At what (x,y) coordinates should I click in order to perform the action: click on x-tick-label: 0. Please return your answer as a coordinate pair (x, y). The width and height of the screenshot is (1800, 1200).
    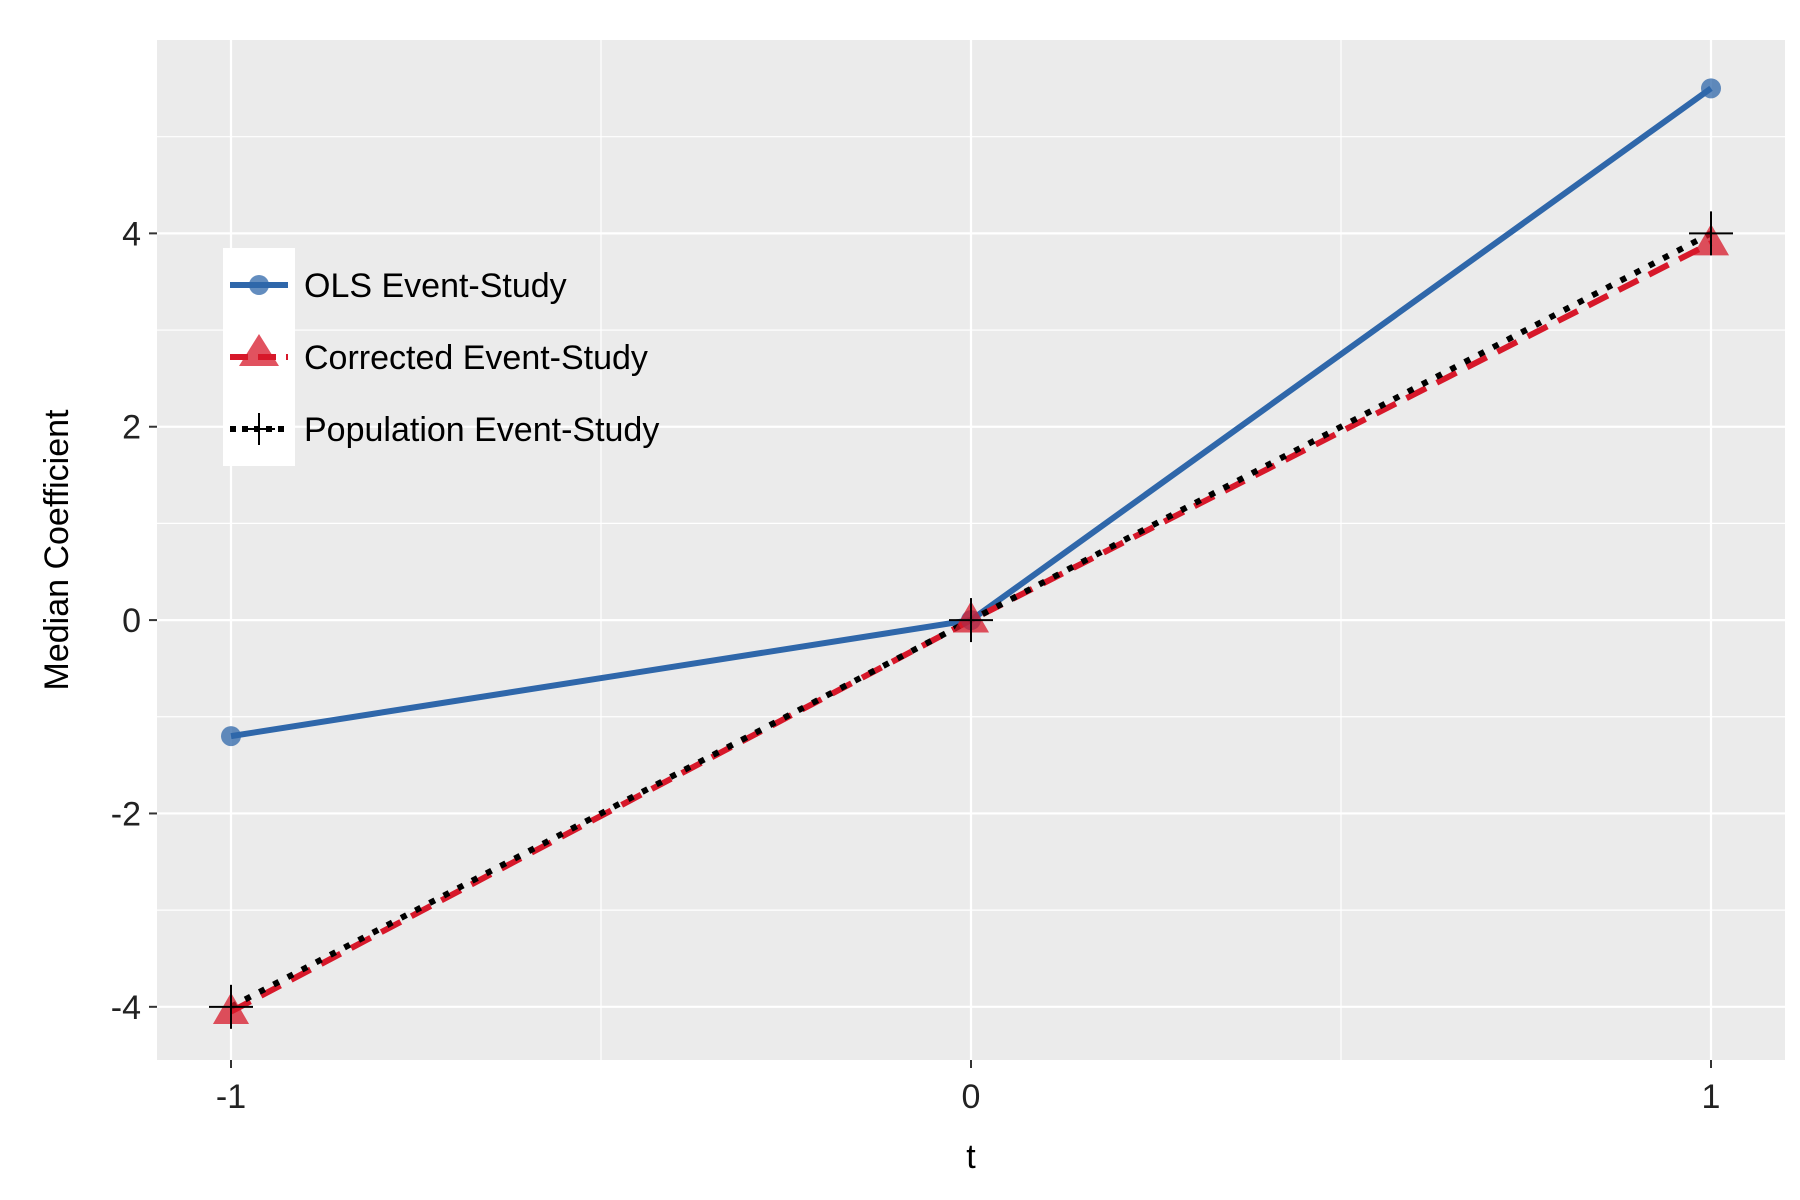
    Looking at the image, I should click on (971, 1097).